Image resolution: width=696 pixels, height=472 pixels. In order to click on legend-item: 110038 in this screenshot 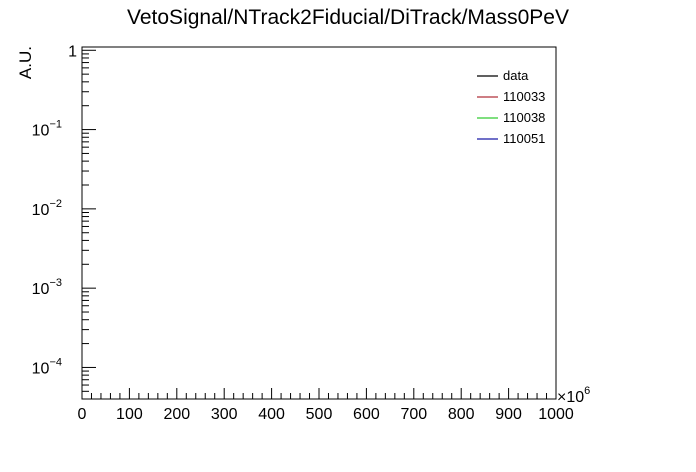, I will do `click(511, 117)`.